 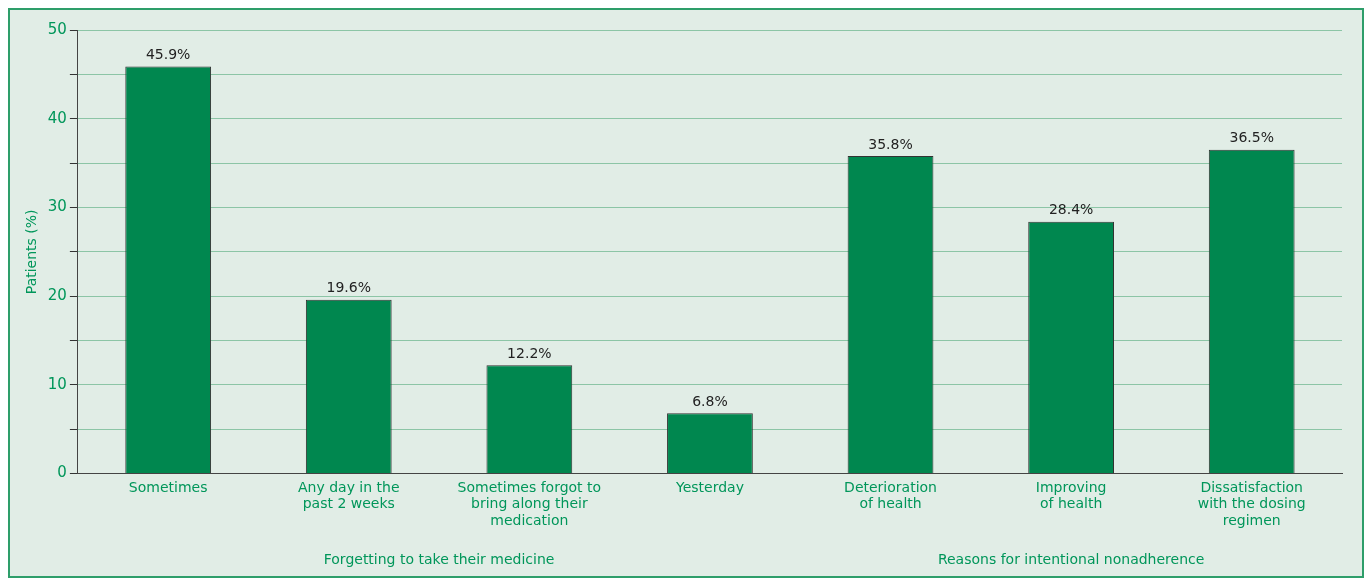 What do you see at coordinates (57, 295) in the screenshot?
I see `y-tick-label: 20` at bounding box center [57, 295].